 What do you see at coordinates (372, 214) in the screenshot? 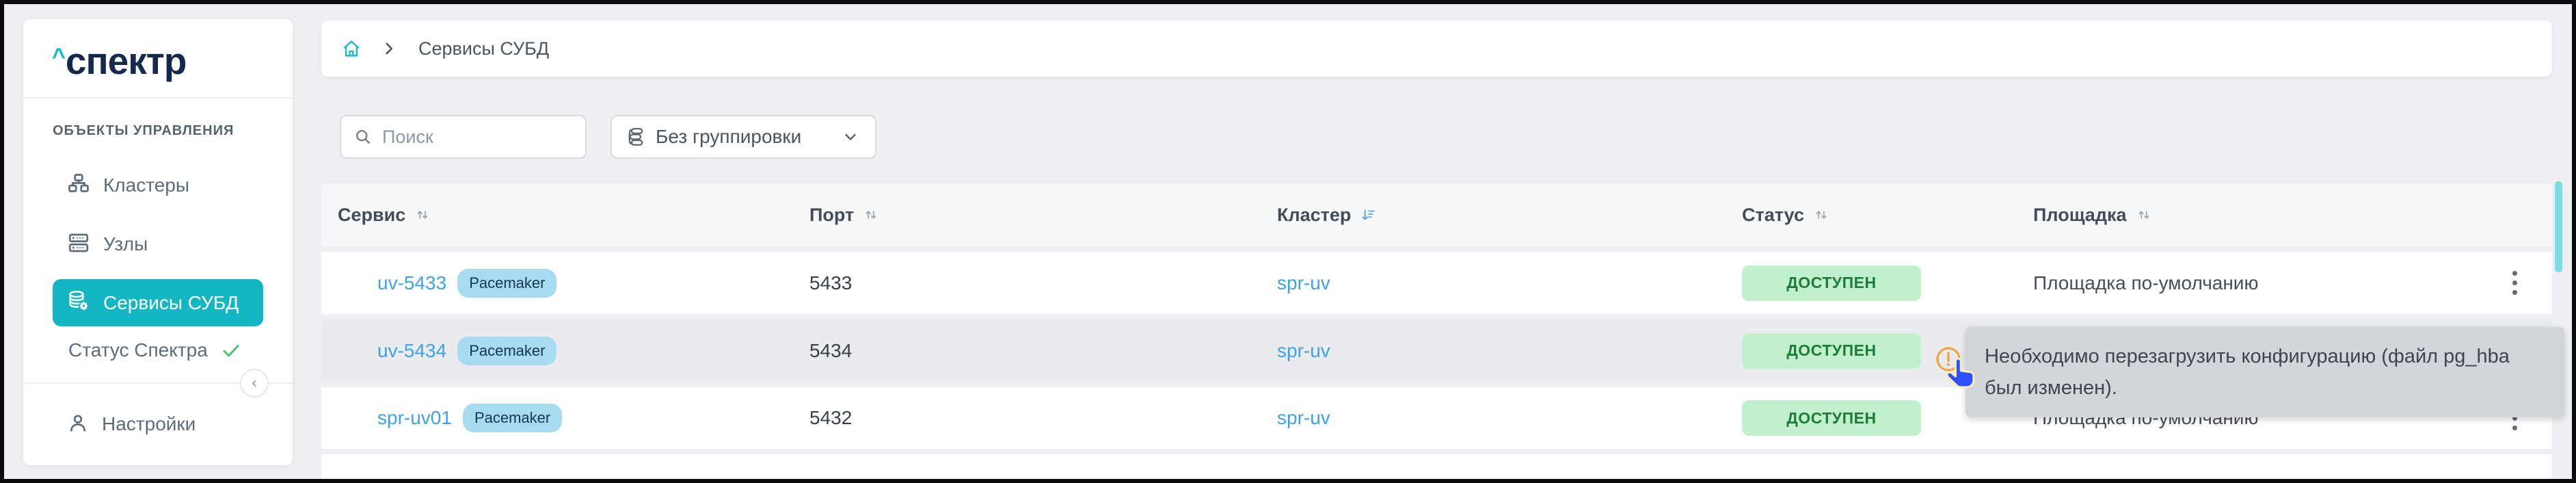
I see `column-label: Сервис` at bounding box center [372, 214].